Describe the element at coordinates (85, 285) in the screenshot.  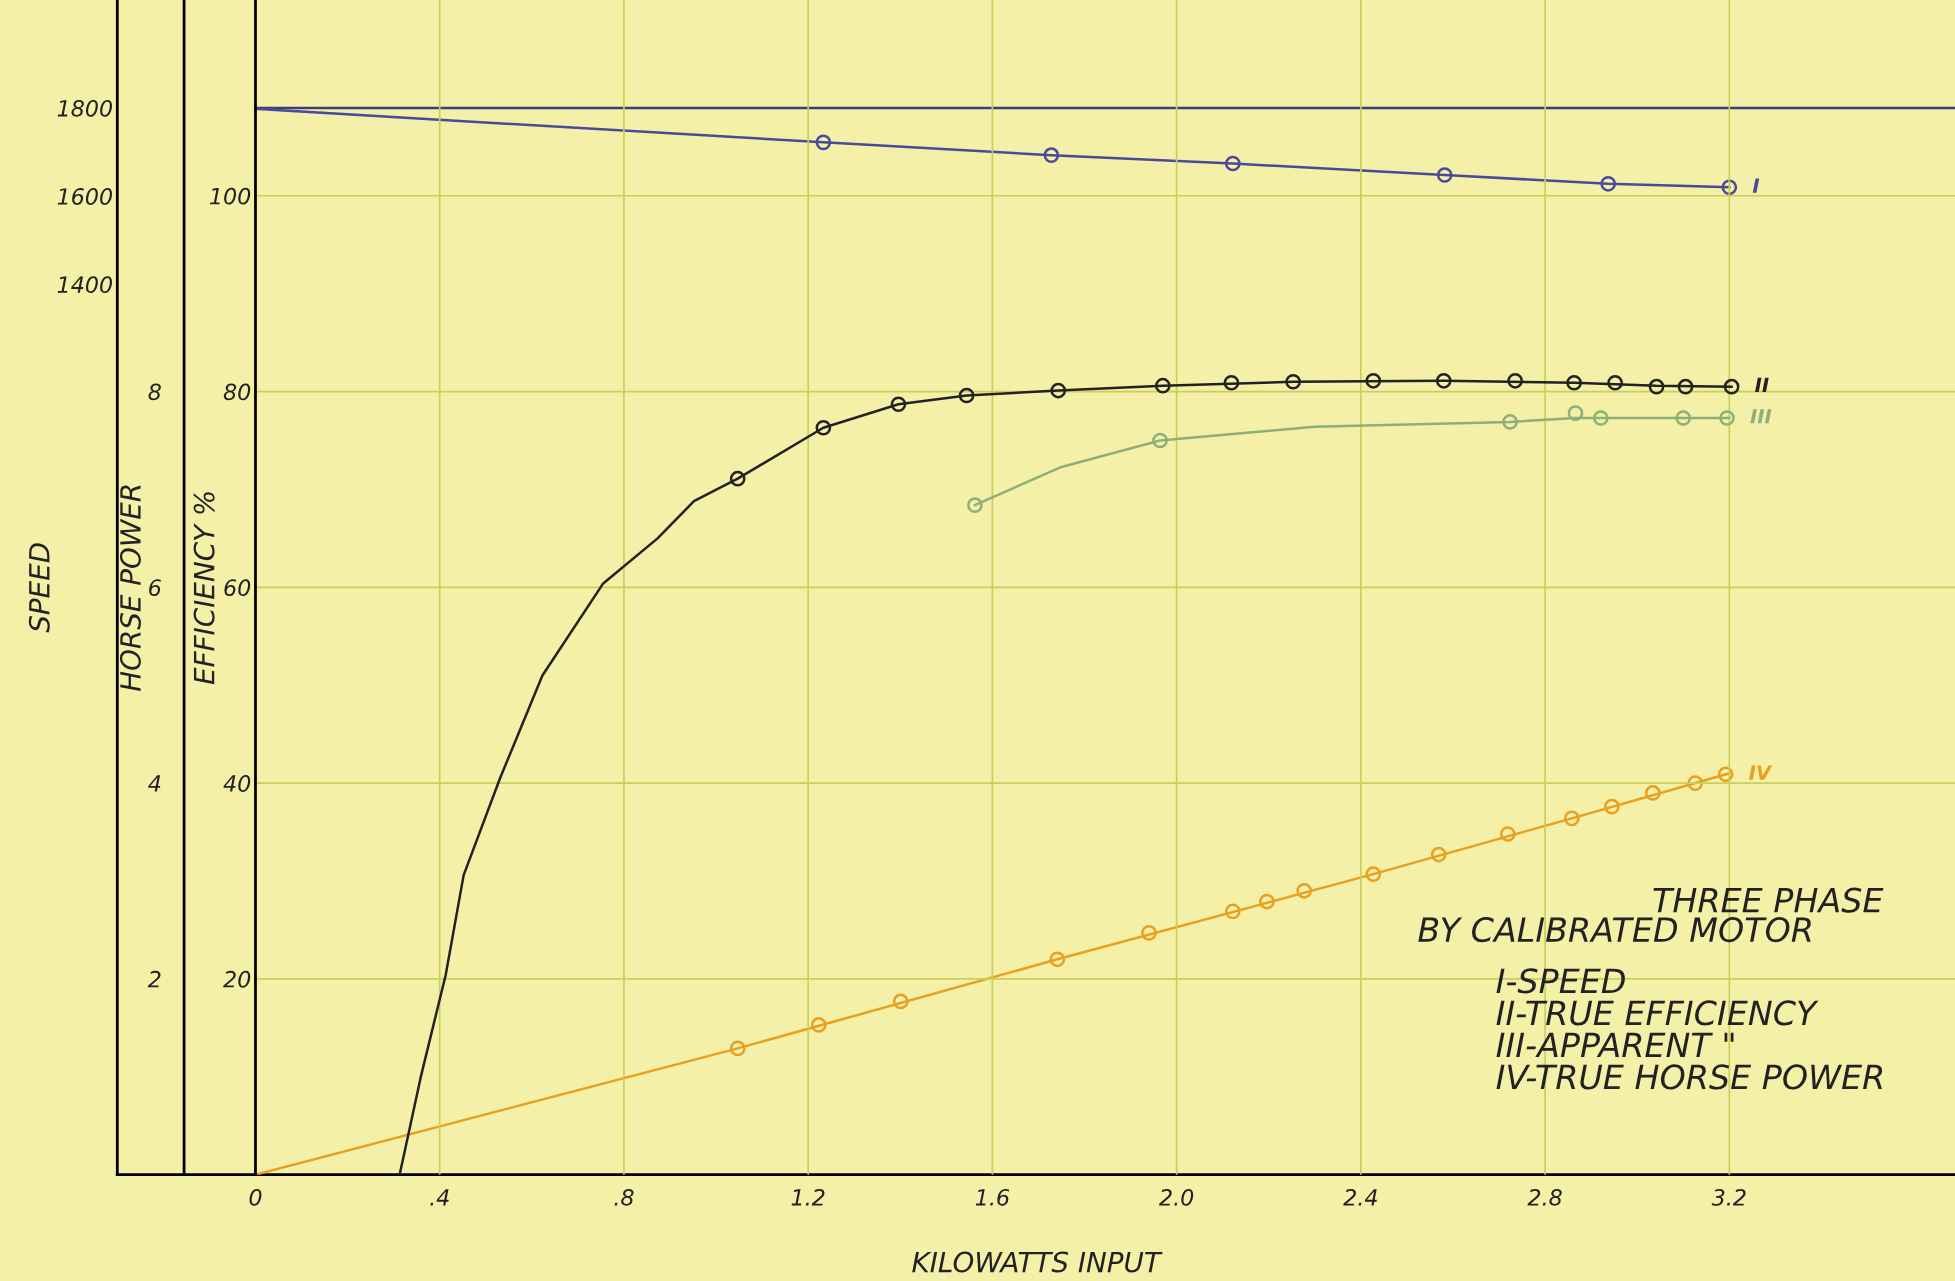
I see `y3-tick-label: 1400` at that location.